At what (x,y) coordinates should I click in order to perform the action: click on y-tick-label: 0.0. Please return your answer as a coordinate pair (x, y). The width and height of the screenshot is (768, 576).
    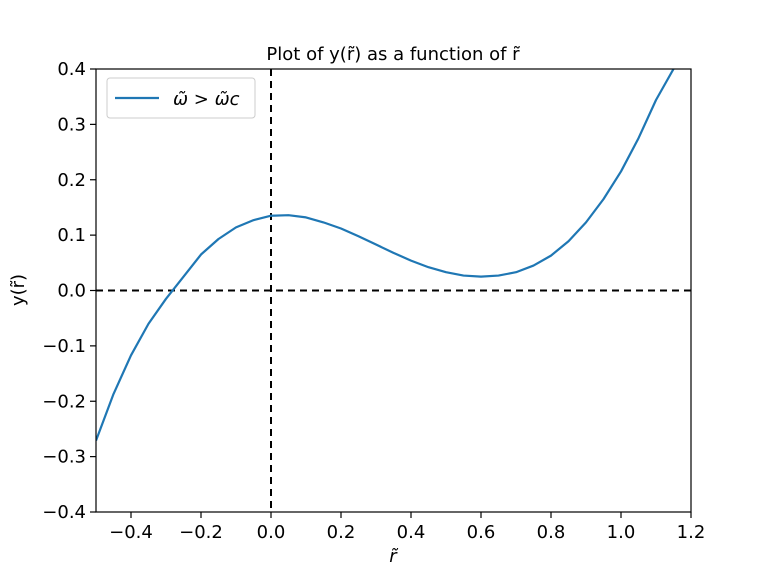
    Looking at the image, I should click on (71, 291).